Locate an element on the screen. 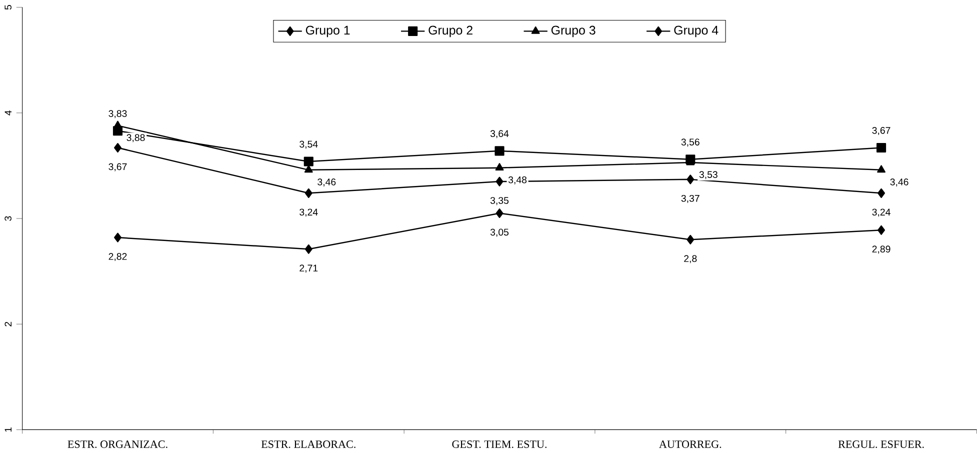 The width and height of the screenshot is (977, 453). data-label: 3,53 is located at coordinates (708, 175).